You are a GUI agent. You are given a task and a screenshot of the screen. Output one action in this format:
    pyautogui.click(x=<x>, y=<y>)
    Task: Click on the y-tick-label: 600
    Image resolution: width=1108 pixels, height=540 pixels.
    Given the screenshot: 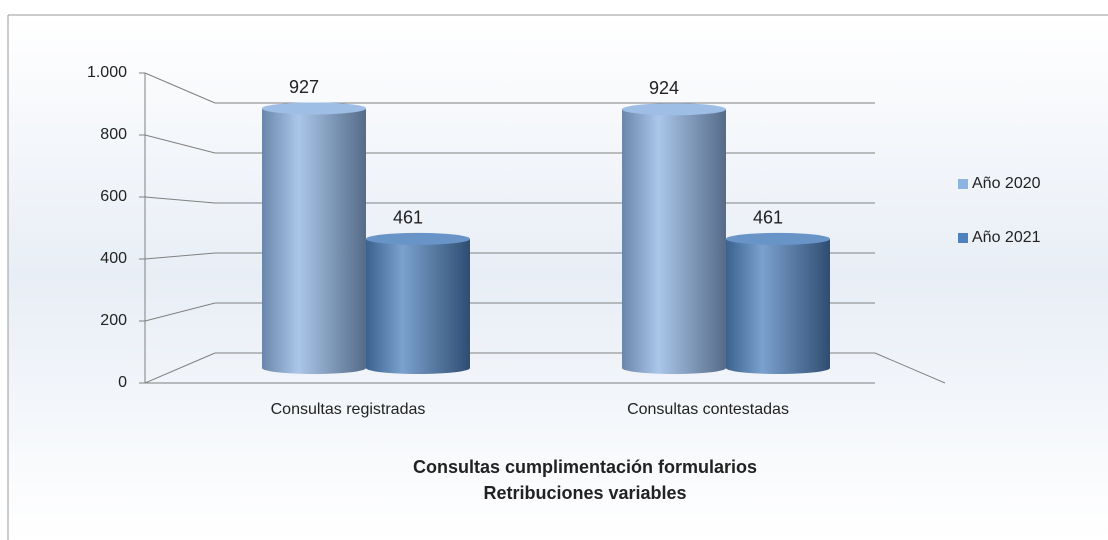 What is the action you would take?
    pyautogui.click(x=113, y=196)
    